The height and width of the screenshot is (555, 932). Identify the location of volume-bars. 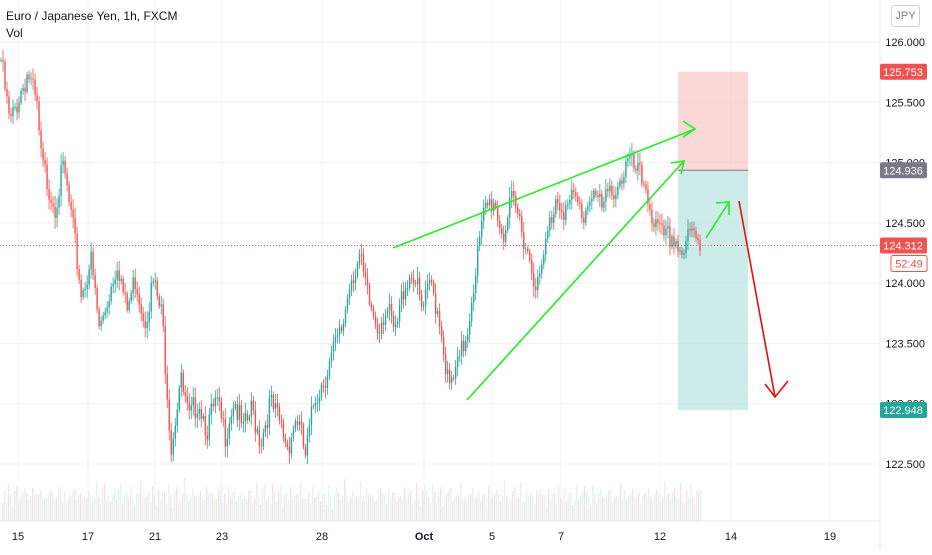
(352, 499).